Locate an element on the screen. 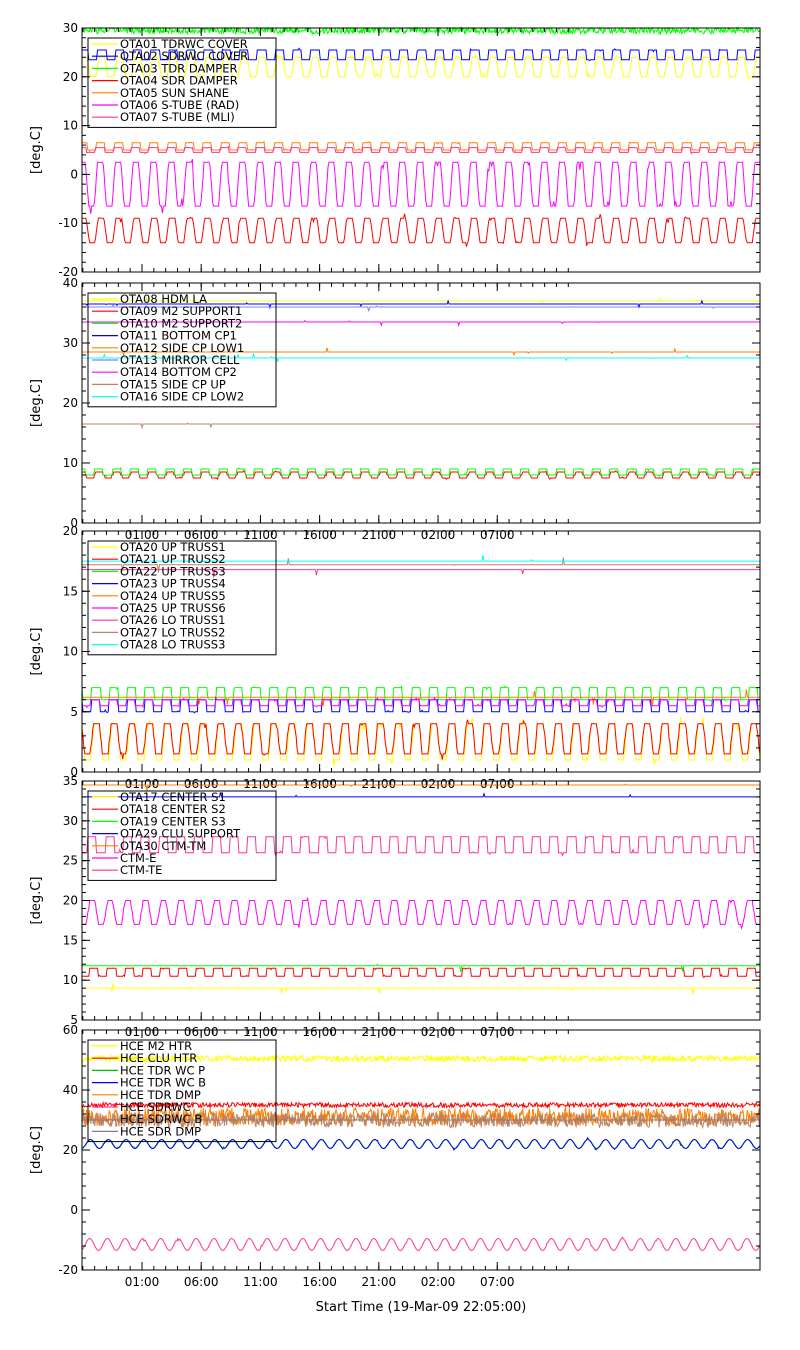 The width and height of the screenshot is (800, 1350). legend-entry: OTA18 CENTER S2 is located at coordinates (173, 809).